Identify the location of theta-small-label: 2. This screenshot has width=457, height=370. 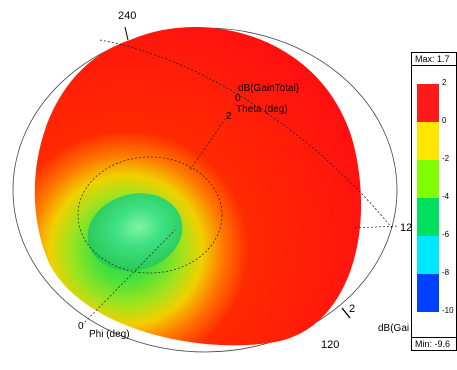
(229, 116).